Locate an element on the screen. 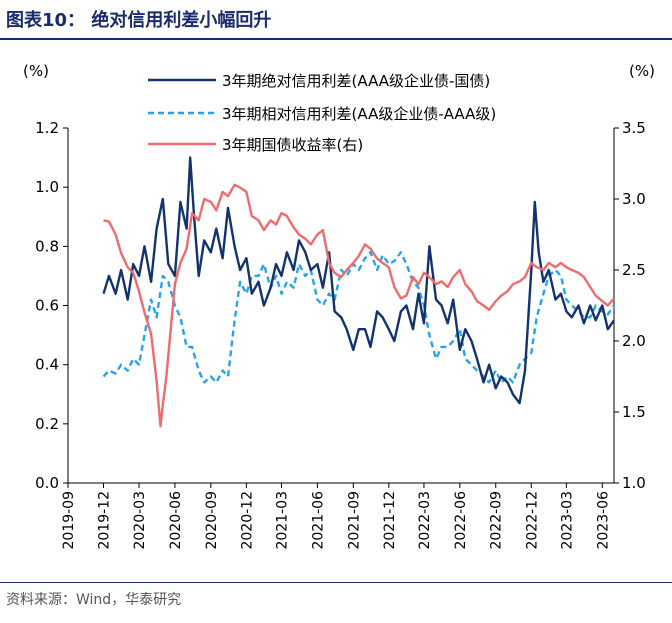 This screenshot has width=672, height=623. x-tick-label: 2020-12 is located at coordinates (247, 520).